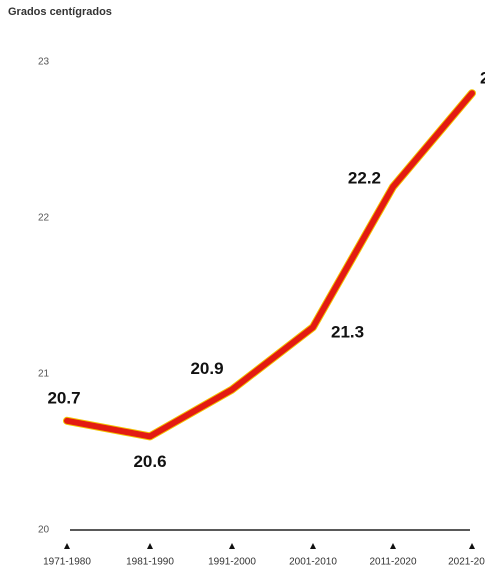  Describe the element at coordinates (60, 12) in the screenshot. I see `y-axis-title: Grados centígrados` at that location.